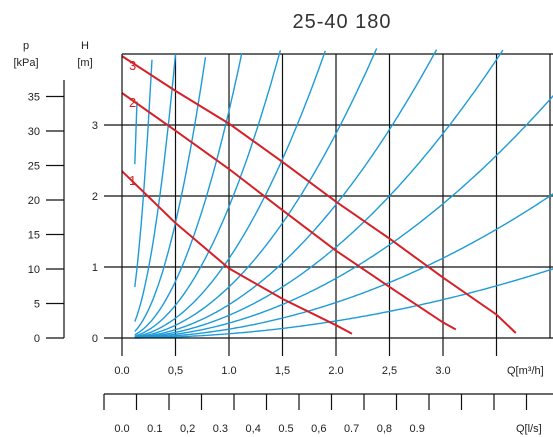 The height and width of the screenshot is (437, 553). I want to click on head-axis-unit: [m], so click(84, 63).